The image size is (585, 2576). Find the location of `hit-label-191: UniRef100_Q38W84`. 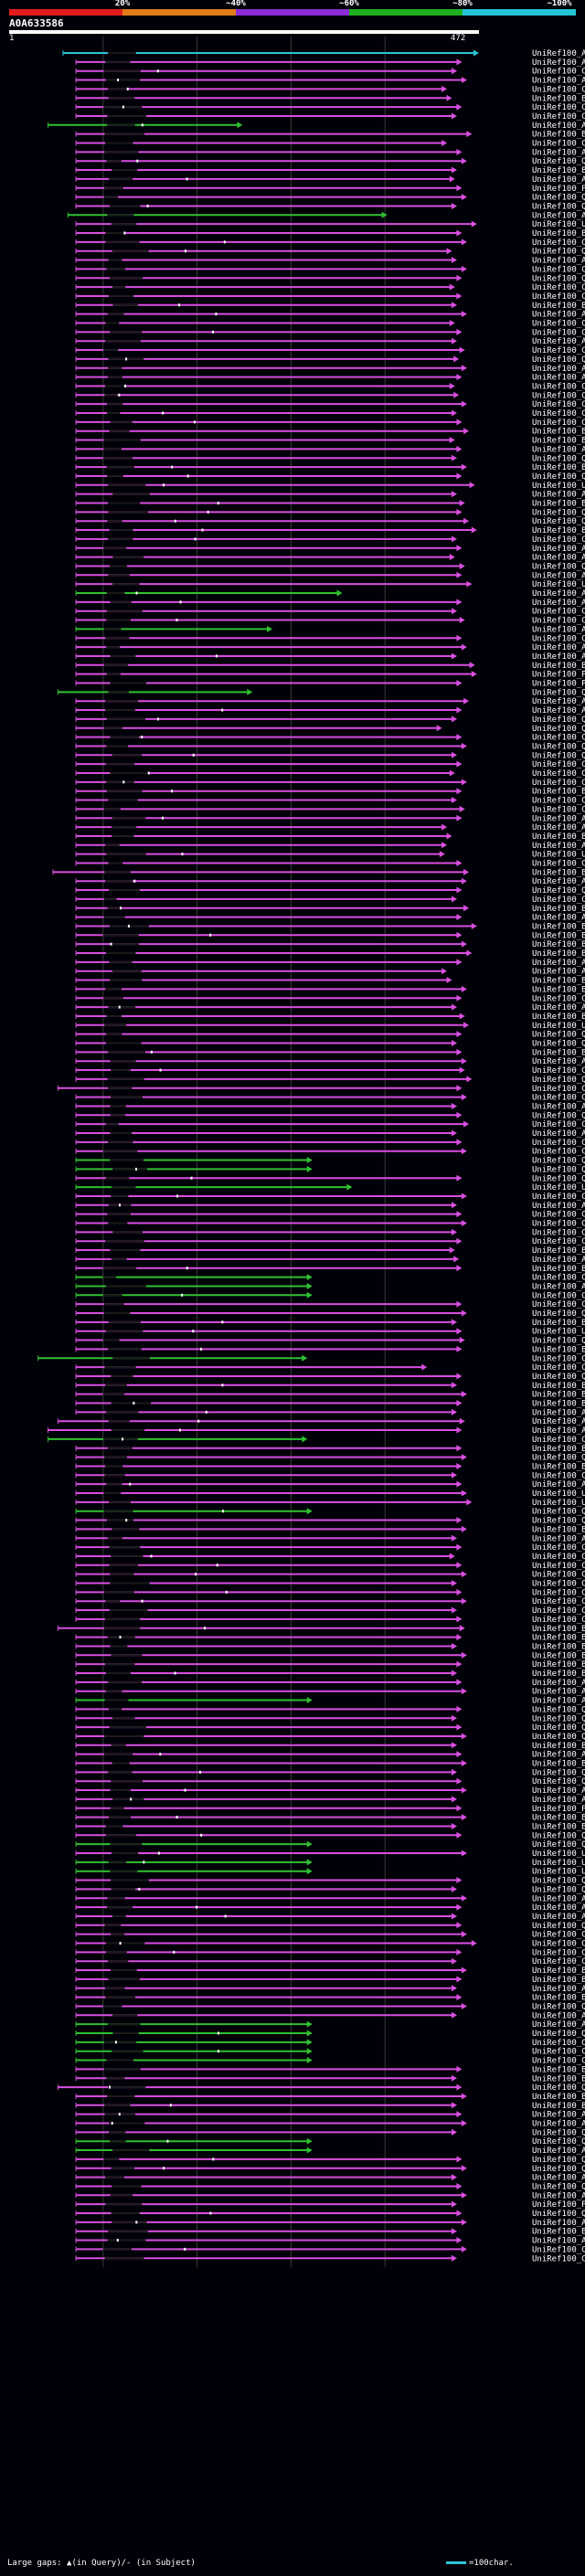

hit-label-191: UniRef100_Q38W84 is located at coordinates (559, 1772).